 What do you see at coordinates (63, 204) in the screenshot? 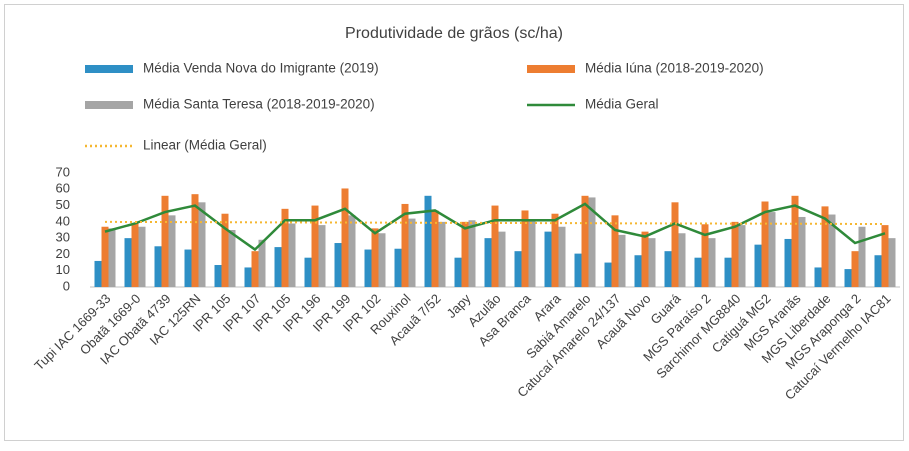
I see `y-tick-label: 50` at bounding box center [63, 204].